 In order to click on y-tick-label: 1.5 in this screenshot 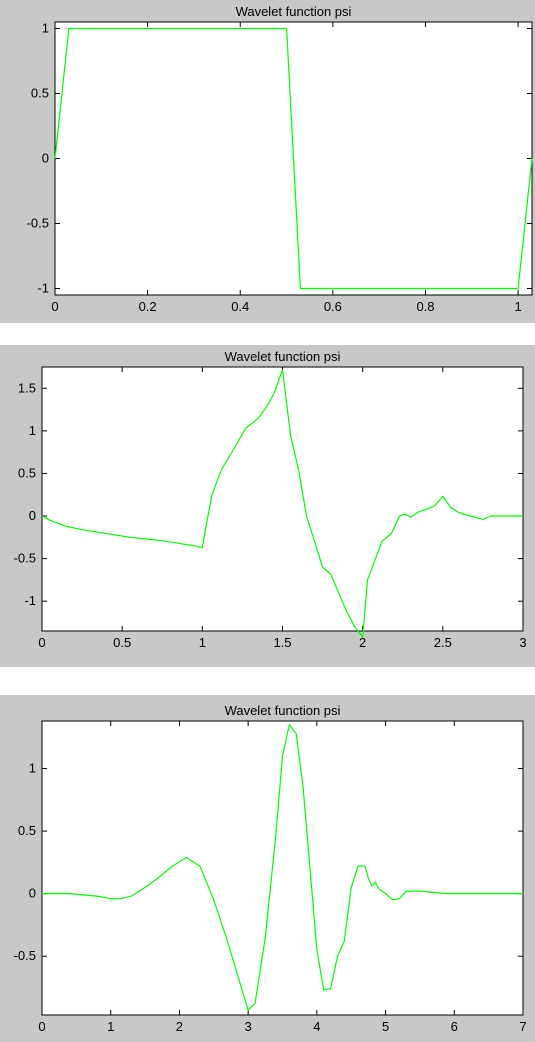, I will do `click(27, 387)`.